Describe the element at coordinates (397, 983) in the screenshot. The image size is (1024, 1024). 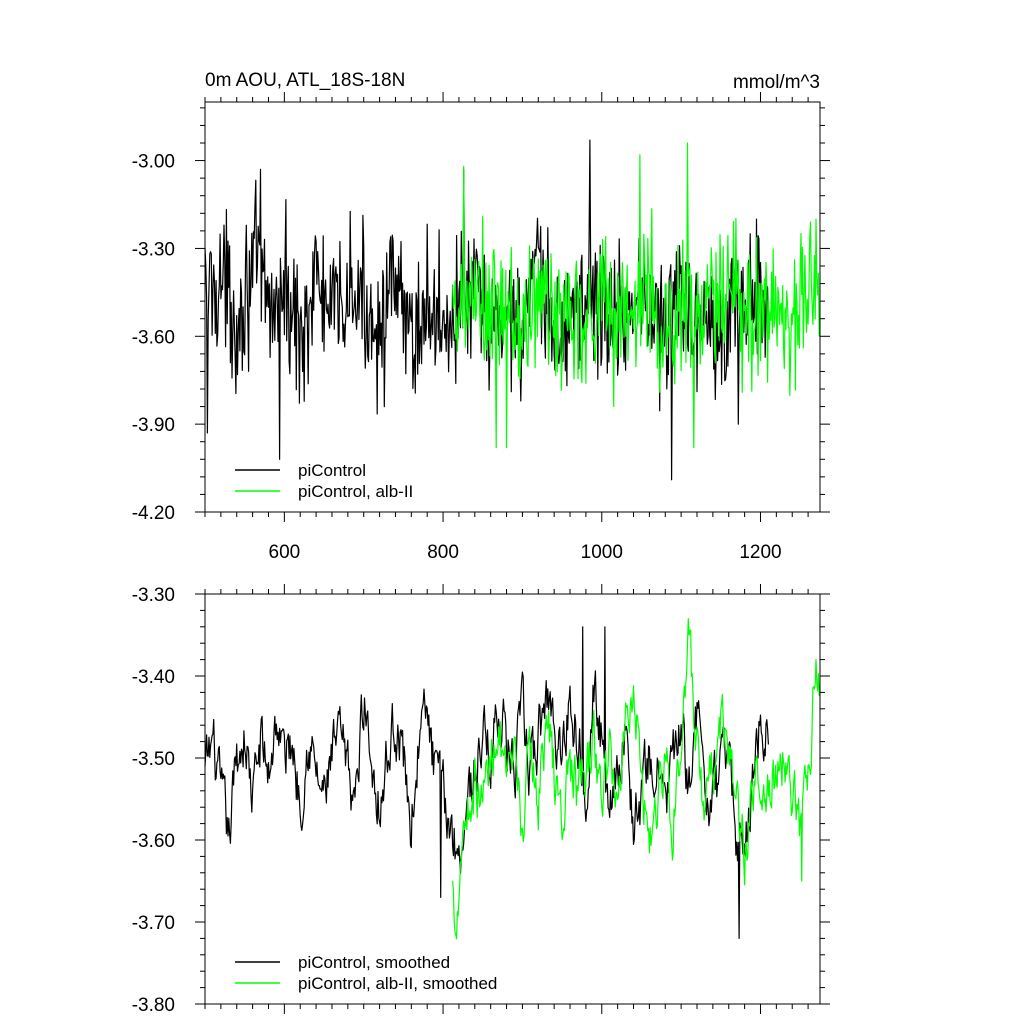
I see `legend-label-picontrol-alb-ii-smoothed: piControl, alb-II, smoothed` at that location.